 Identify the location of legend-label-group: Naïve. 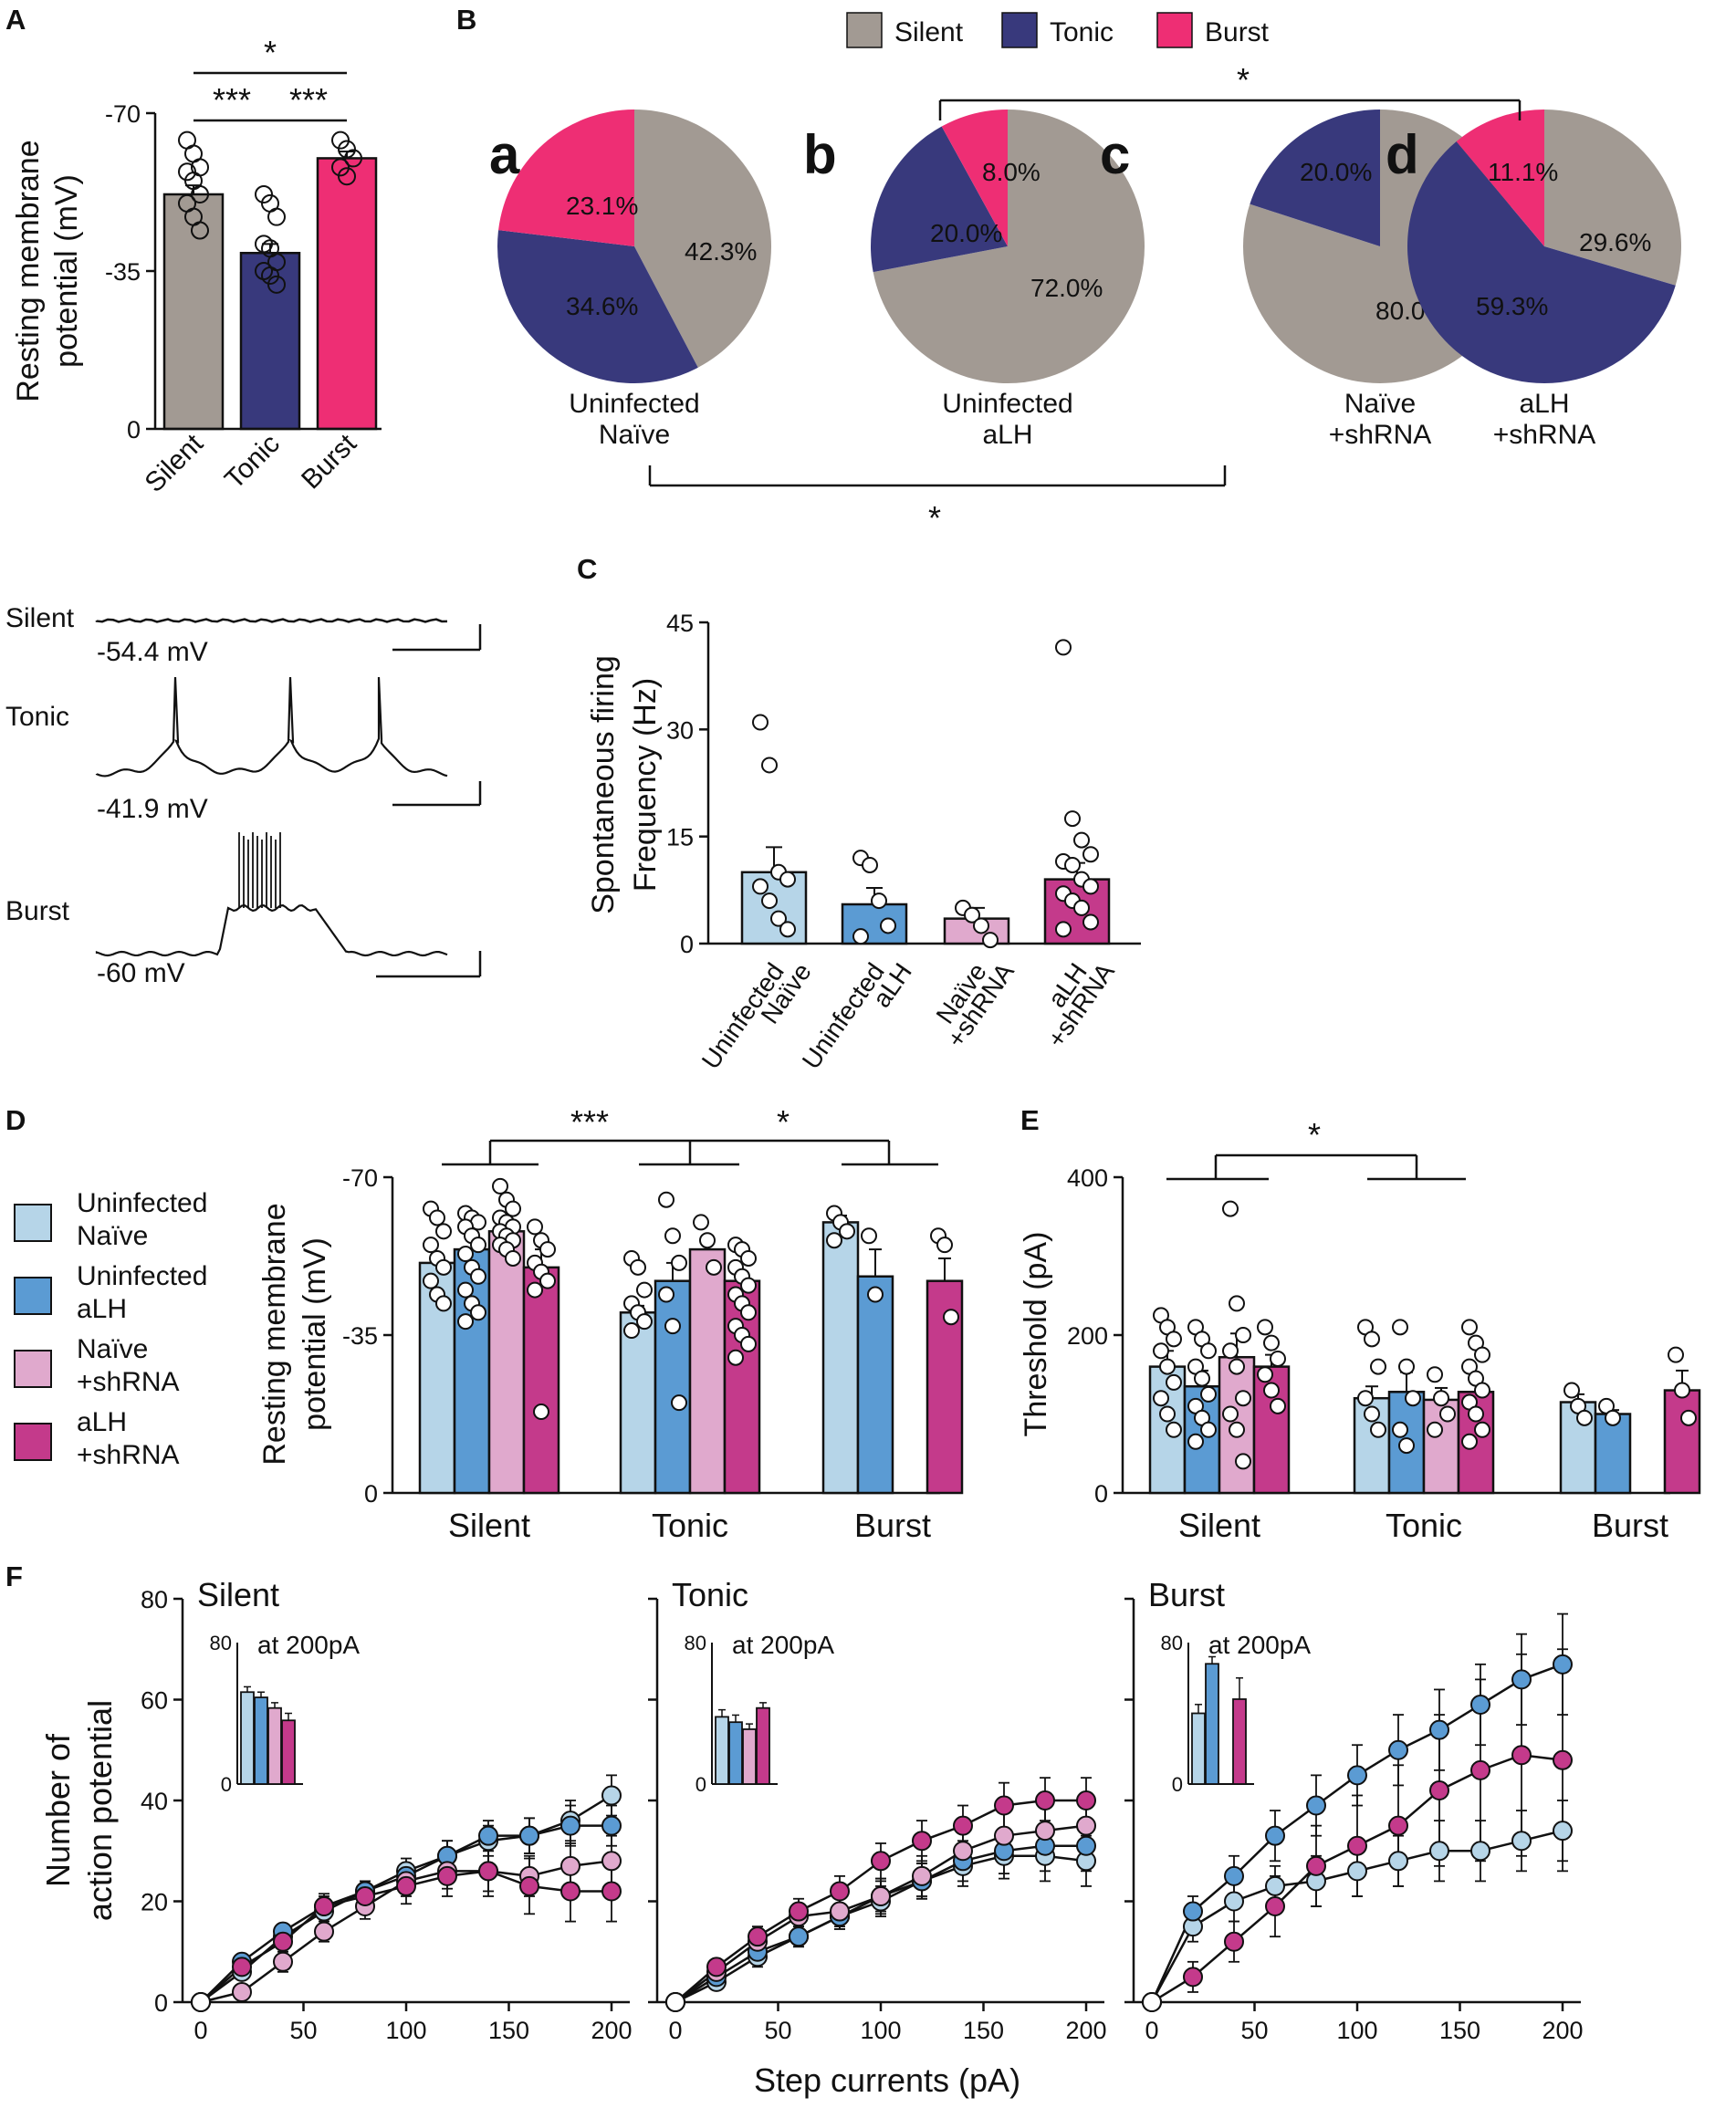
(112, 1236).